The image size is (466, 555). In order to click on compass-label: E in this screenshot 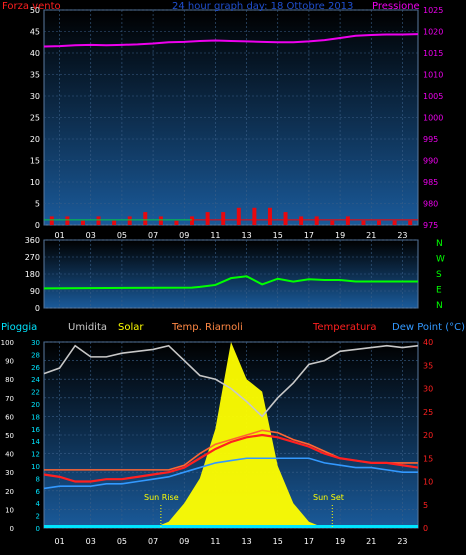, I will do `click(439, 291)`.